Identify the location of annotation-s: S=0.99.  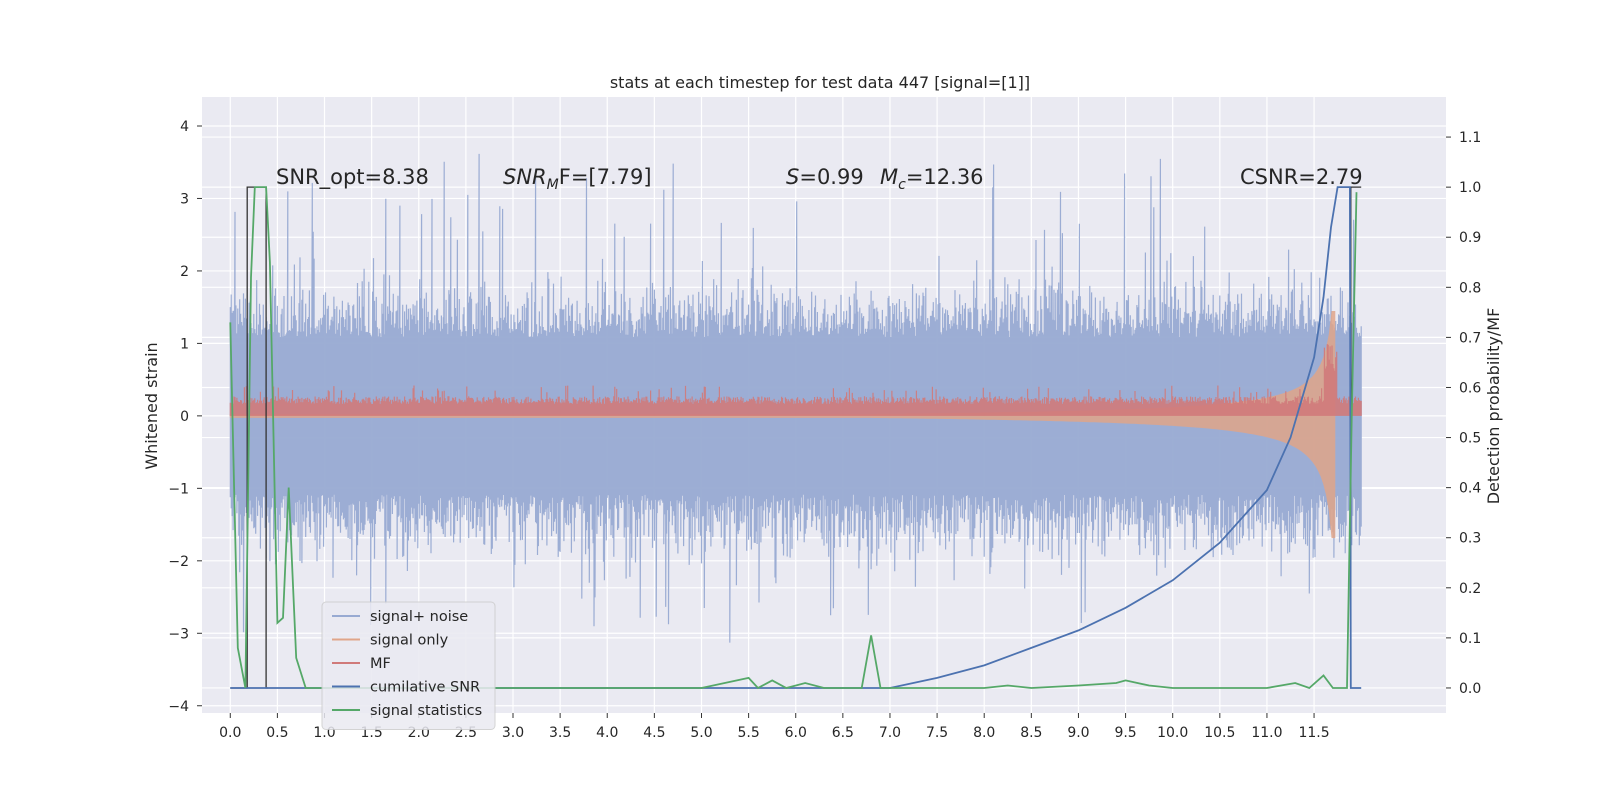
(825, 177).